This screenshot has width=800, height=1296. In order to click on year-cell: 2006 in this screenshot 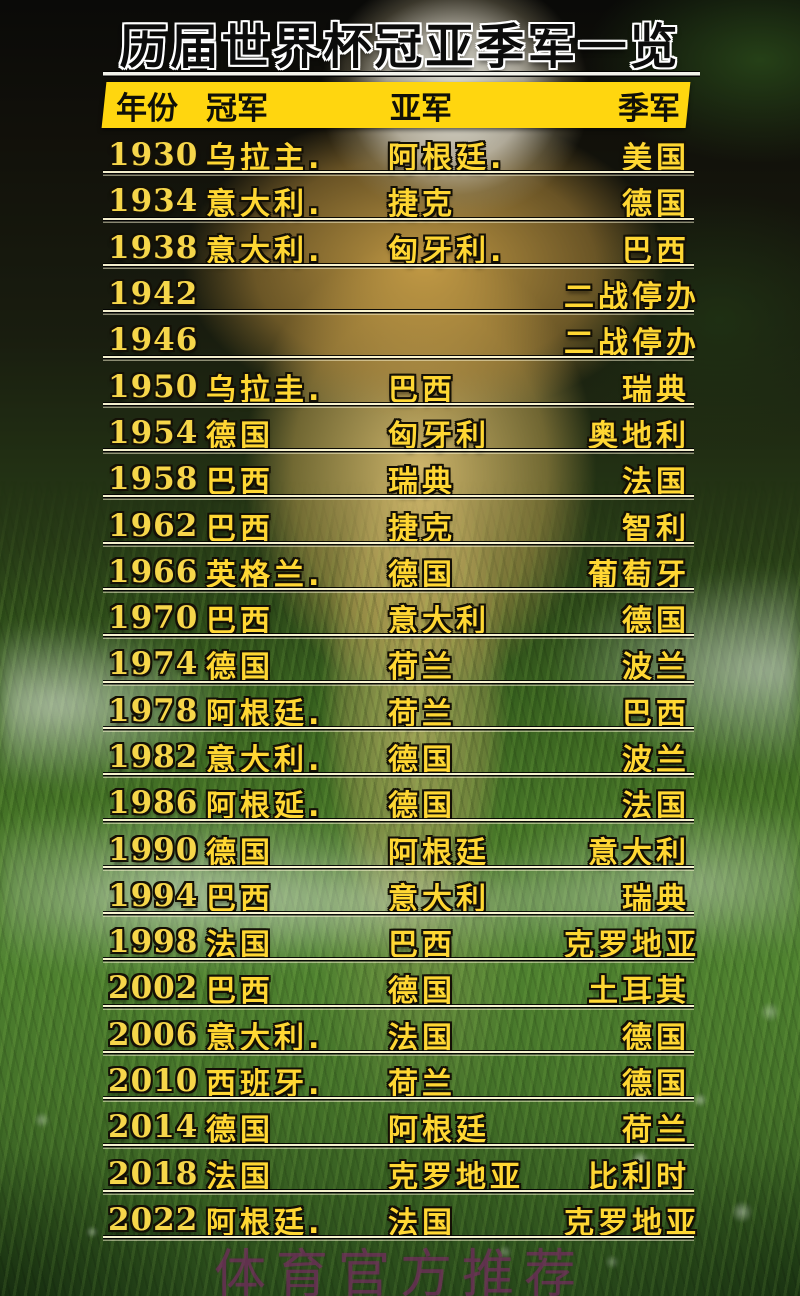, I will do `click(153, 1034)`.